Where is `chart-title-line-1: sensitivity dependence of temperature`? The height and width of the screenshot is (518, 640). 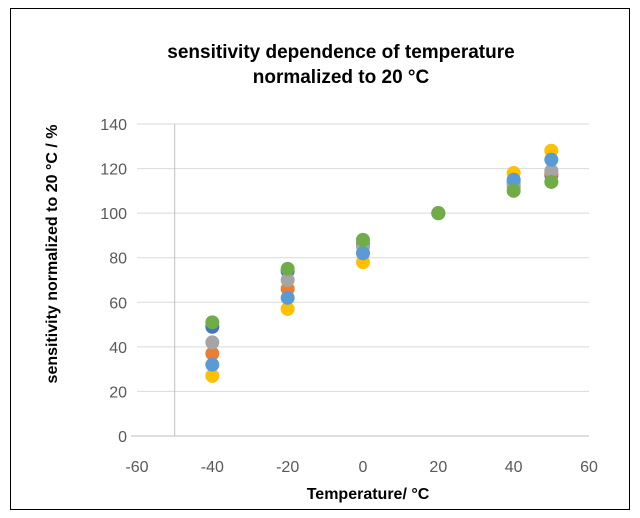
chart-title-line-1: sensitivity dependence of temperature is located at coordinates (340, 52).